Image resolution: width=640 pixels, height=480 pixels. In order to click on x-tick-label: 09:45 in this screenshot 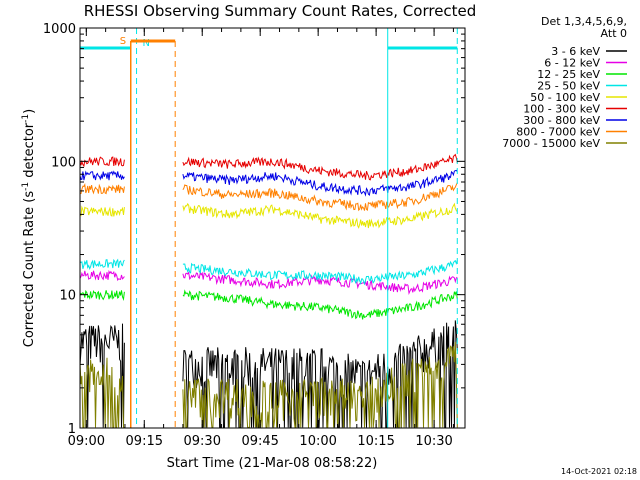, I will do `click(259, 441)`.